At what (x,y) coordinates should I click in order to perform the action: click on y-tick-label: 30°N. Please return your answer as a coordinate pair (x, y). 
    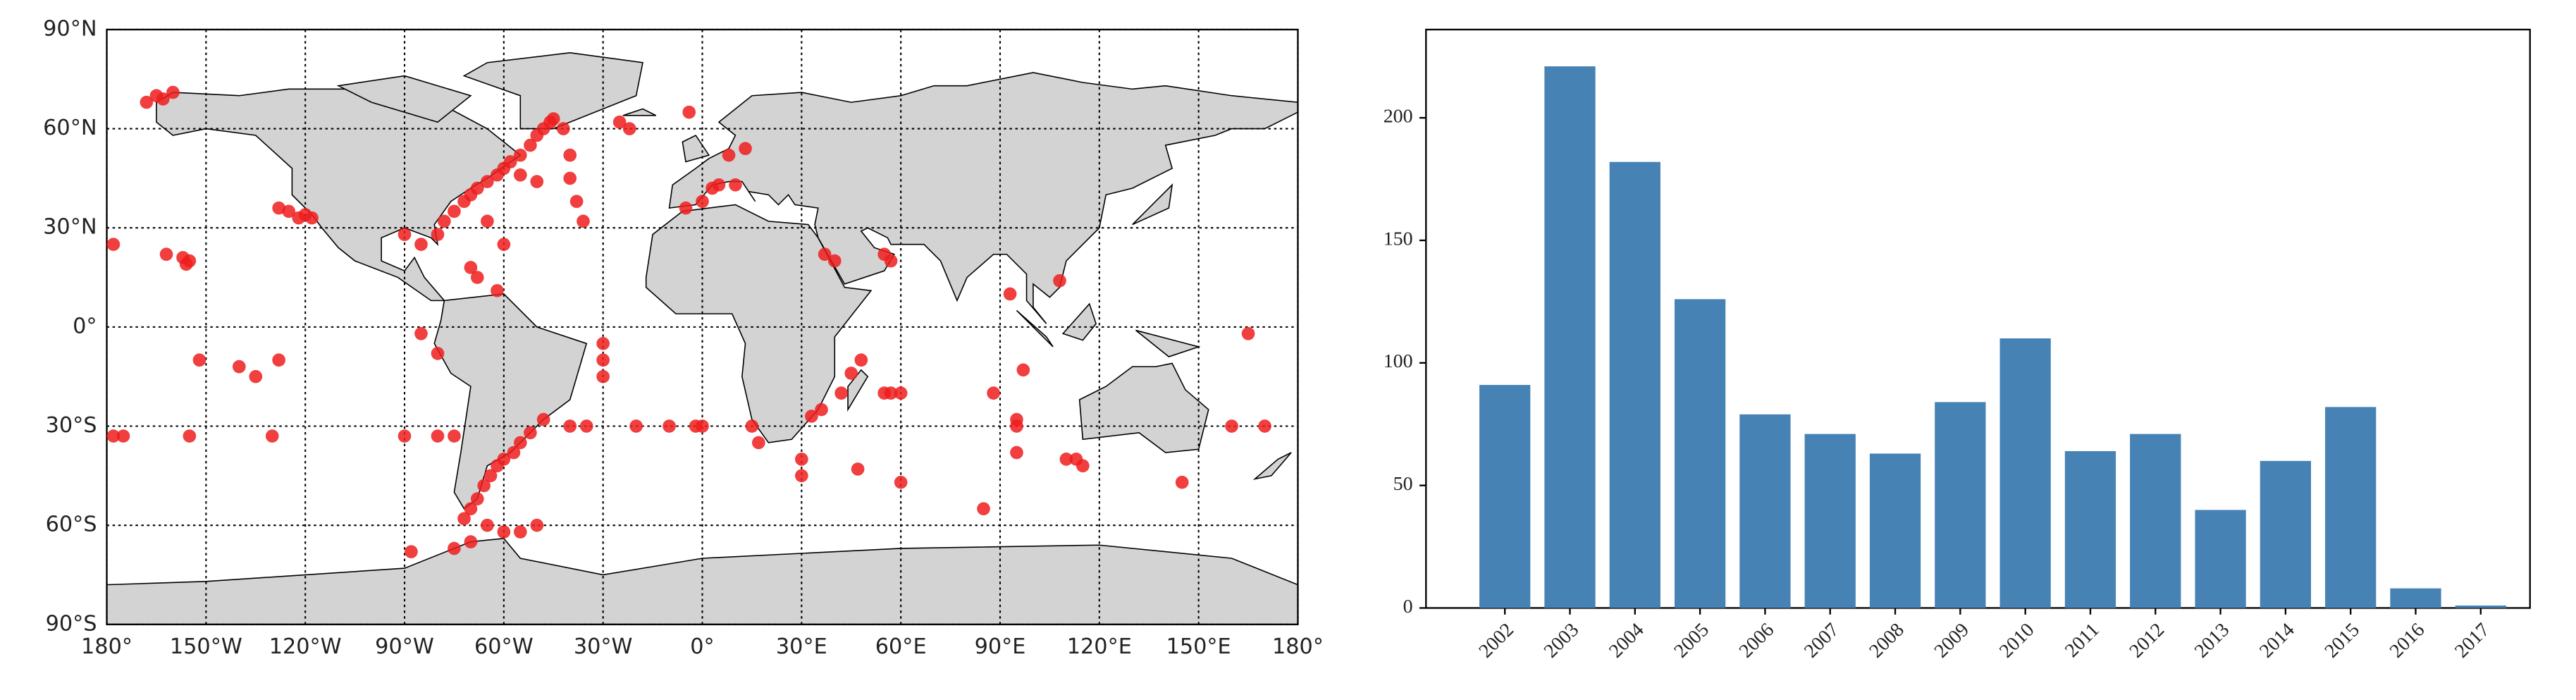
    Looking at the image, I should click on (70, 228).